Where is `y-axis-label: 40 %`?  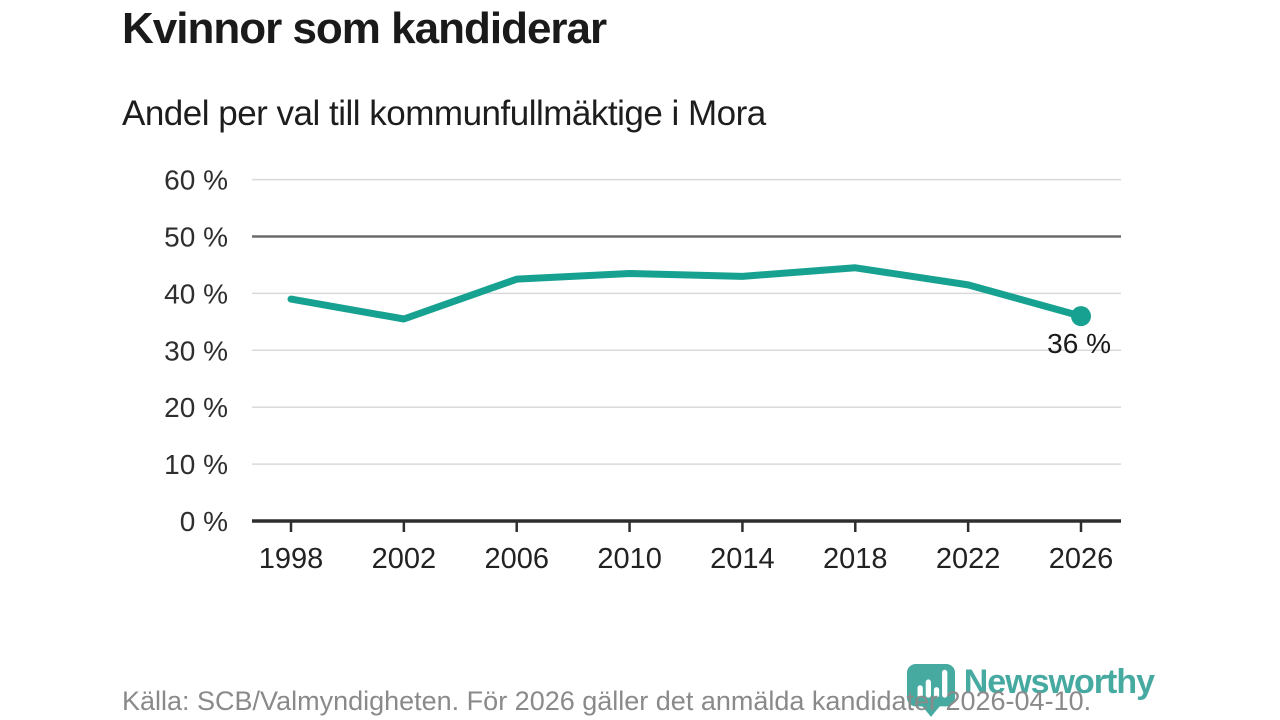 y-axis-label: 40 % is located at coordinates (196, 293).